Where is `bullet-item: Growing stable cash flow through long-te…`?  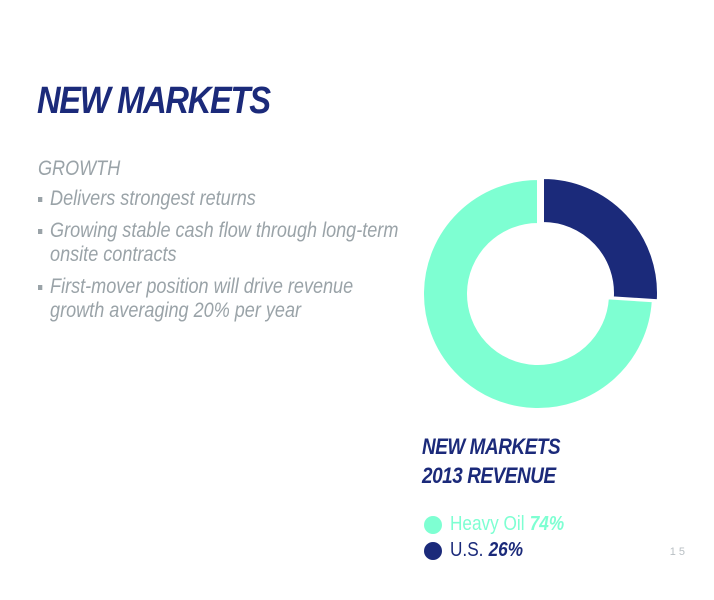 bullet-item: Growing stable cash flow through long-te… is located at coordinates (223, 243).